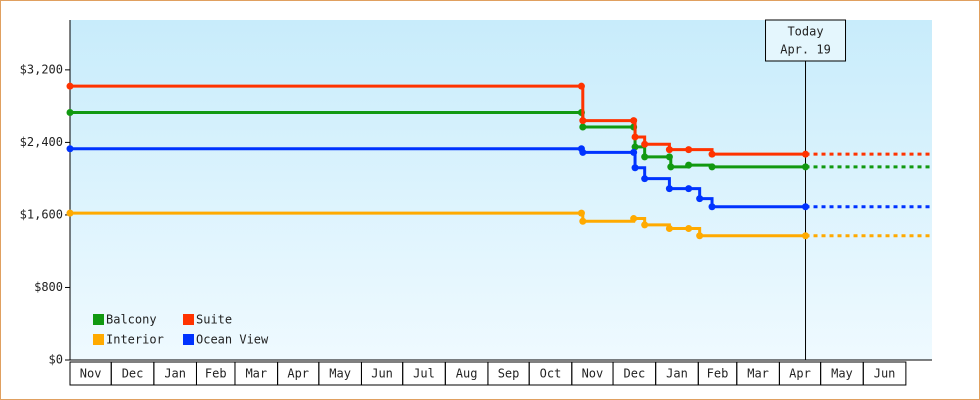 The image size is (980, 400). What do you see at coordinates (41, 69) in the screenshot?
I see `y-tick-label: $3,200` at bounding box center [41, 69].